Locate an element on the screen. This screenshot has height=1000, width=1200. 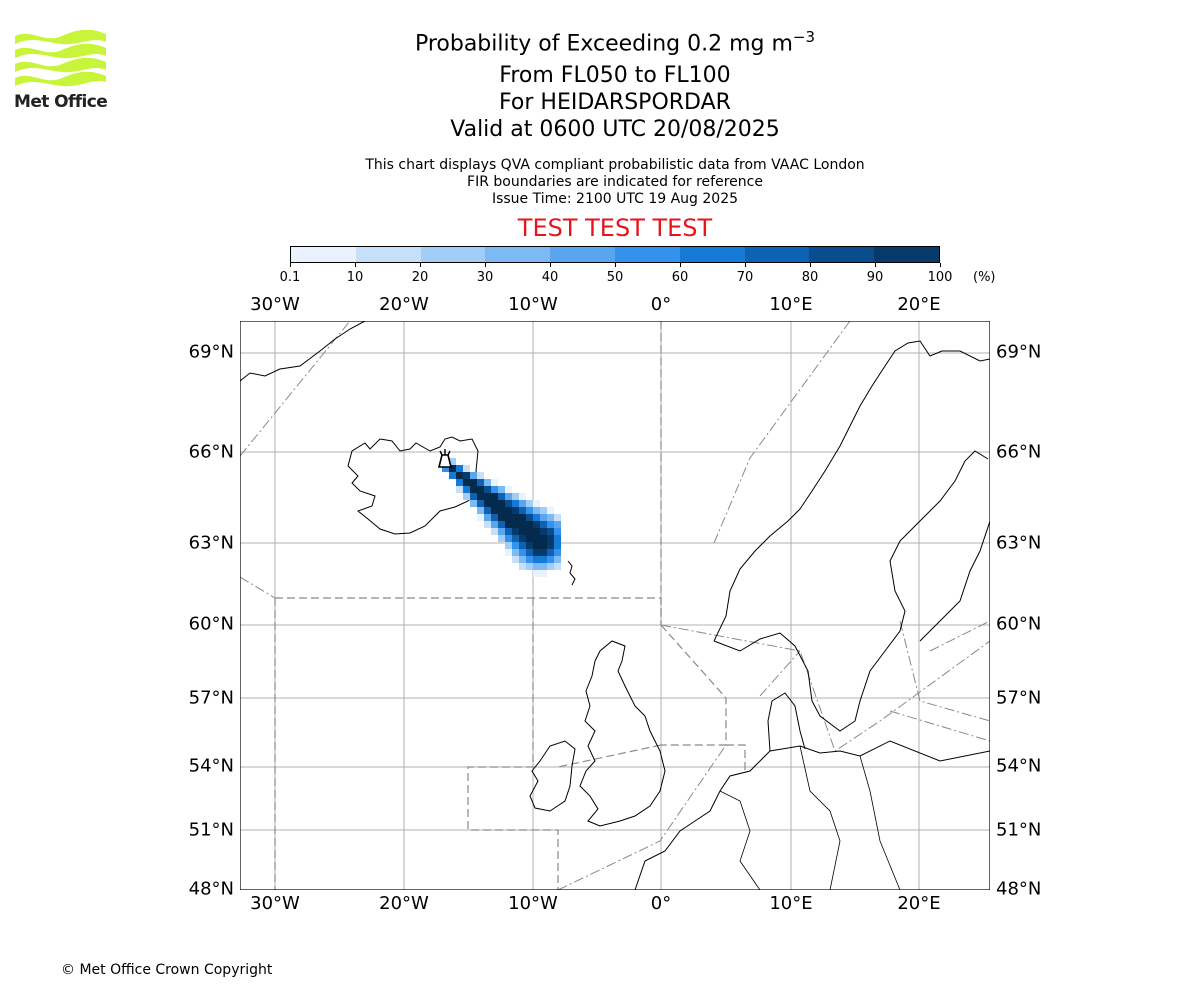
colorbar-tick-label: 50 is located at coordinates (615, 277).